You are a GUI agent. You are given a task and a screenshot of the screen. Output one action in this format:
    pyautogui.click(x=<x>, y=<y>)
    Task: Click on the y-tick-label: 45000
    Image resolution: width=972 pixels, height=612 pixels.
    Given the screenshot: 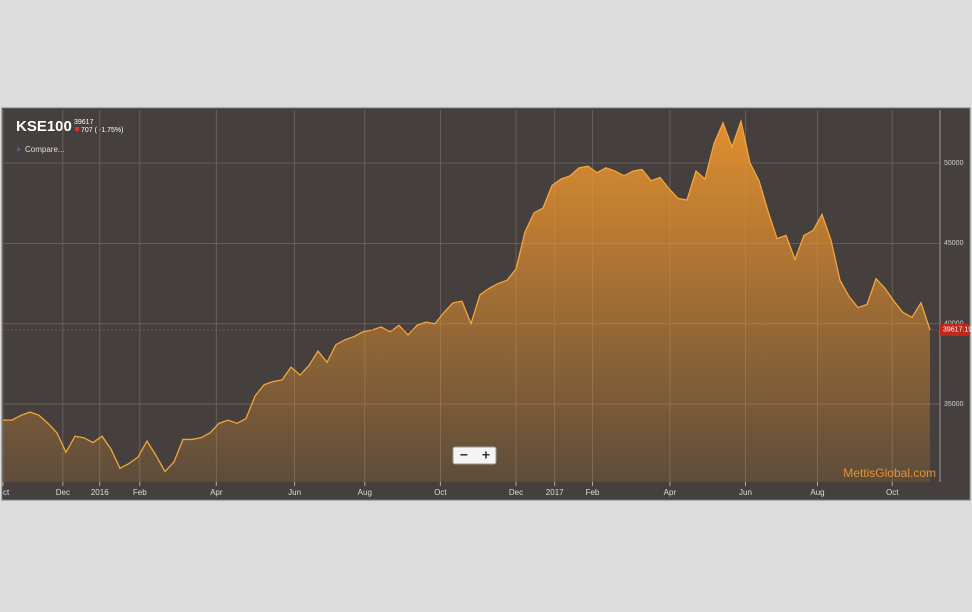 What is the action you would take?
    pyautogui.click(x=954, y=243)
    